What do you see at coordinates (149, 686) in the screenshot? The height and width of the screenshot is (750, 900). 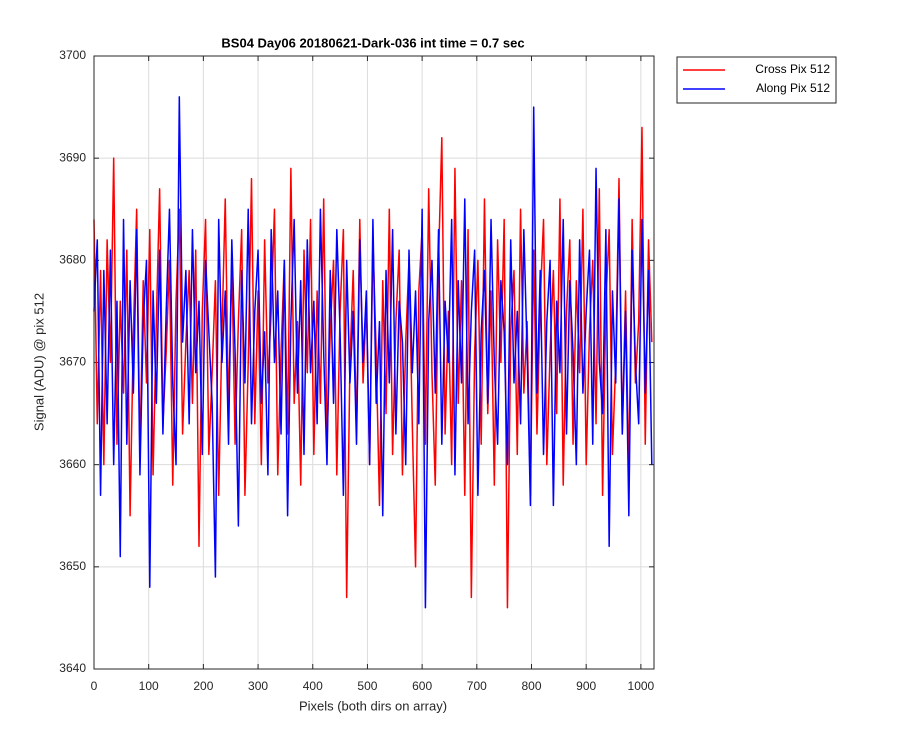 I see `x-tick-label: 100` at bounding box center [149, 686].